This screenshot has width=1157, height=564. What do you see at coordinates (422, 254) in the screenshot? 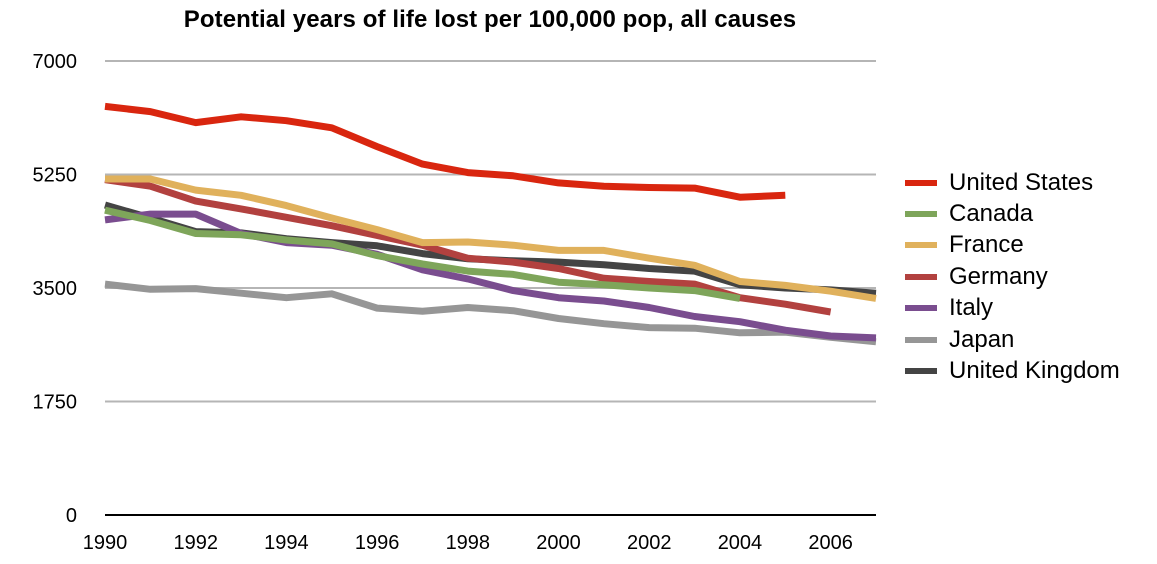
I see `series-line-canada` at bounding box center [422, 254].